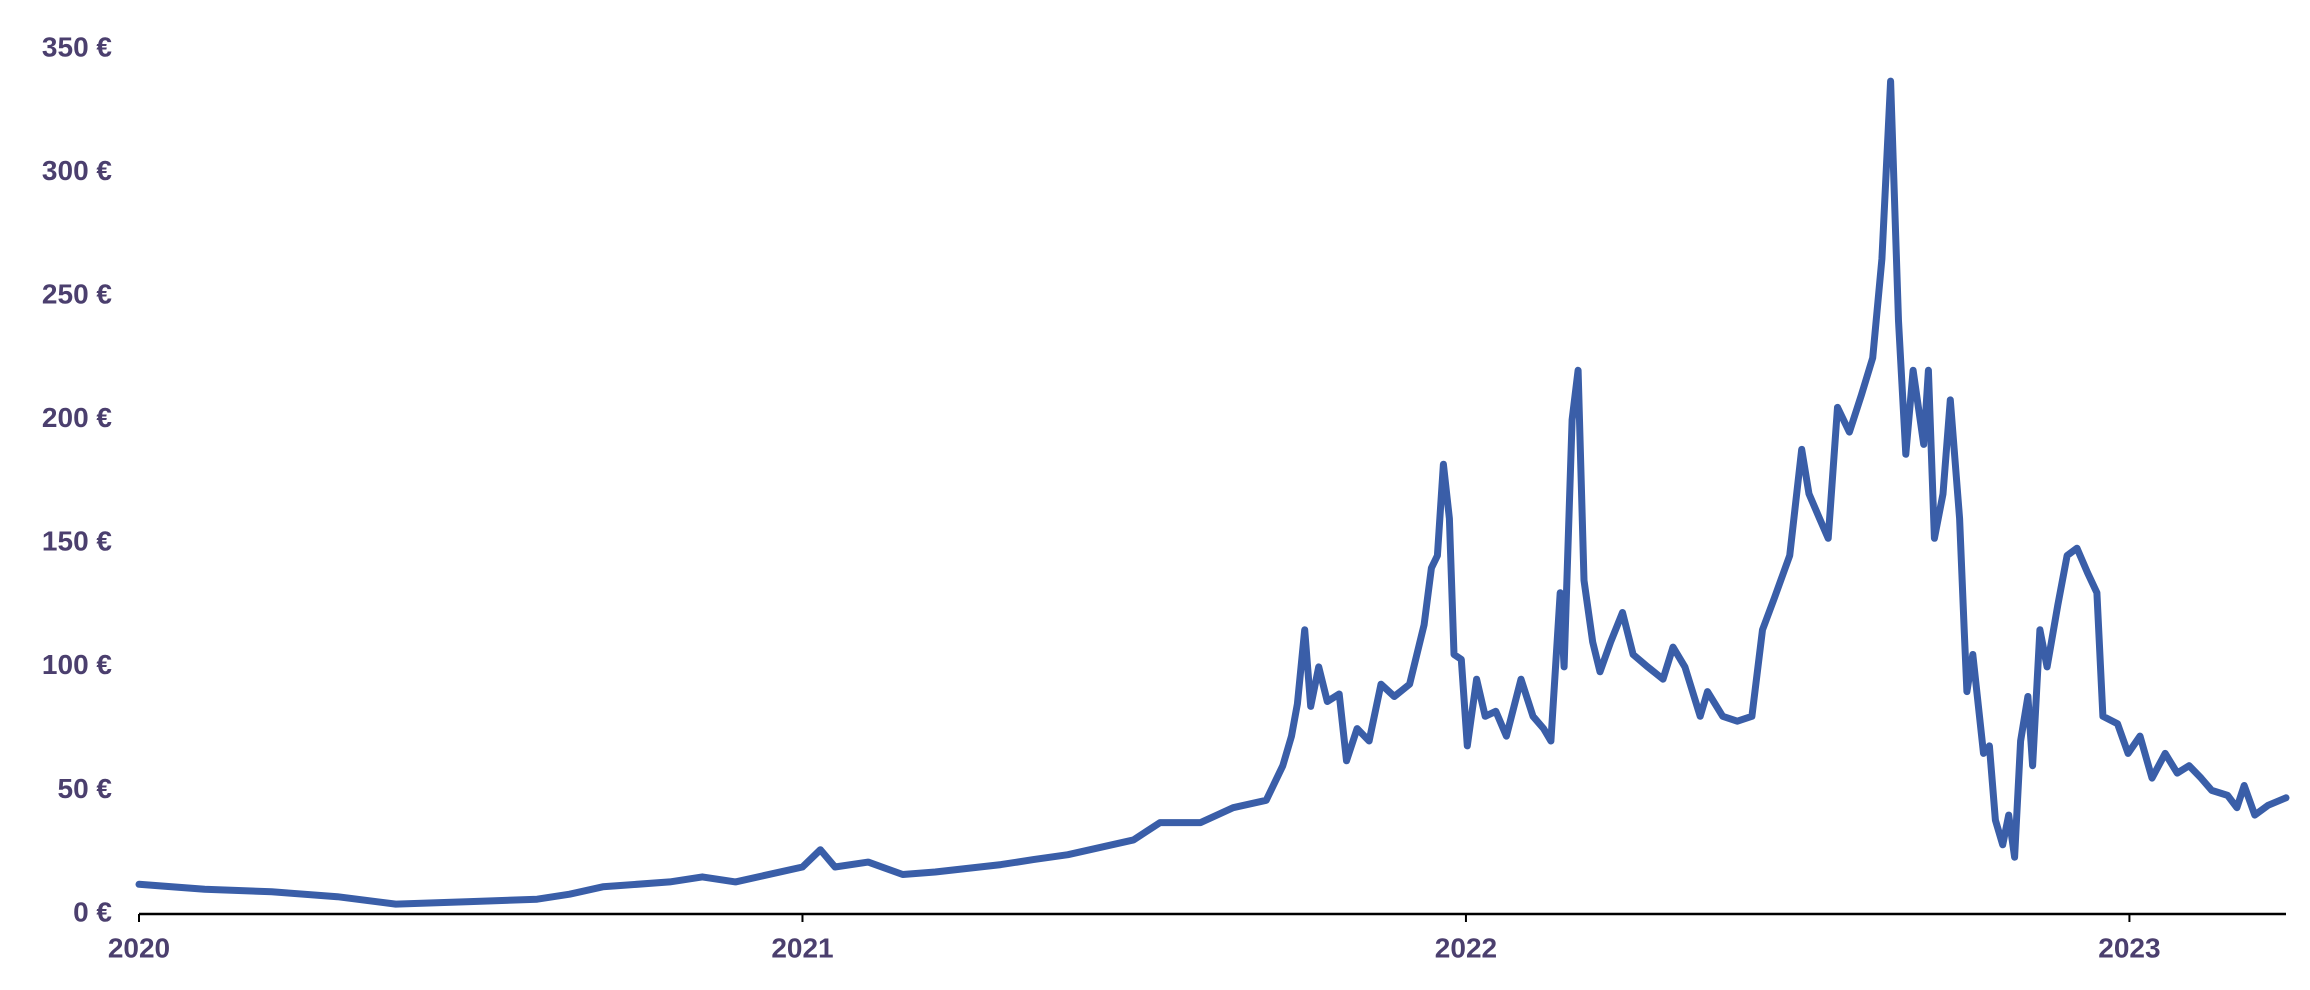 The width and height of the screenshot is (2310, 990). Describe the element at coordinates (1466, 947) in the screenshot. I see `x-tick-label: 2022` at that location.